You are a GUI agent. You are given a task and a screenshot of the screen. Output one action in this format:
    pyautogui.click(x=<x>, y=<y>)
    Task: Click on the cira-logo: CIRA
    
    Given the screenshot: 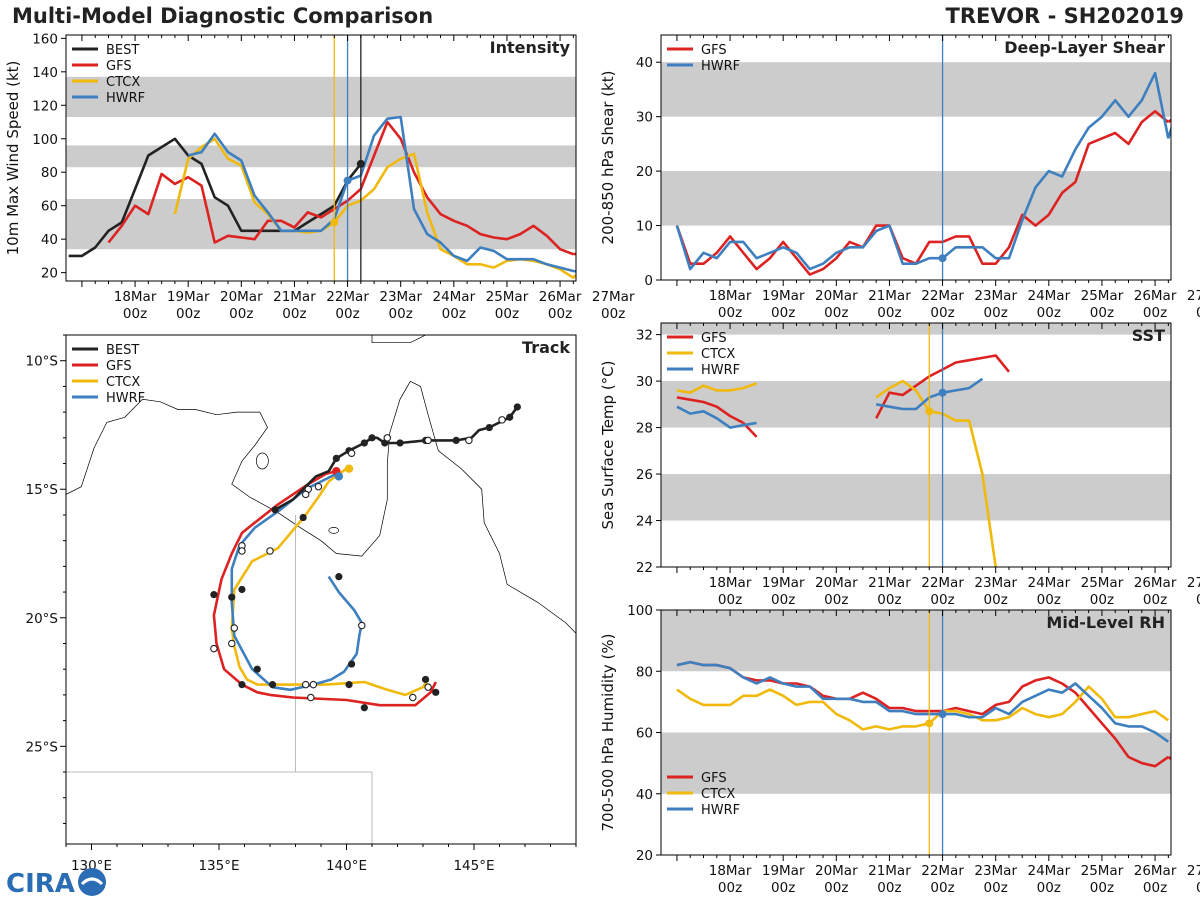 What is the action you would take?
    pyautogui.click(x=56, y=883)
    